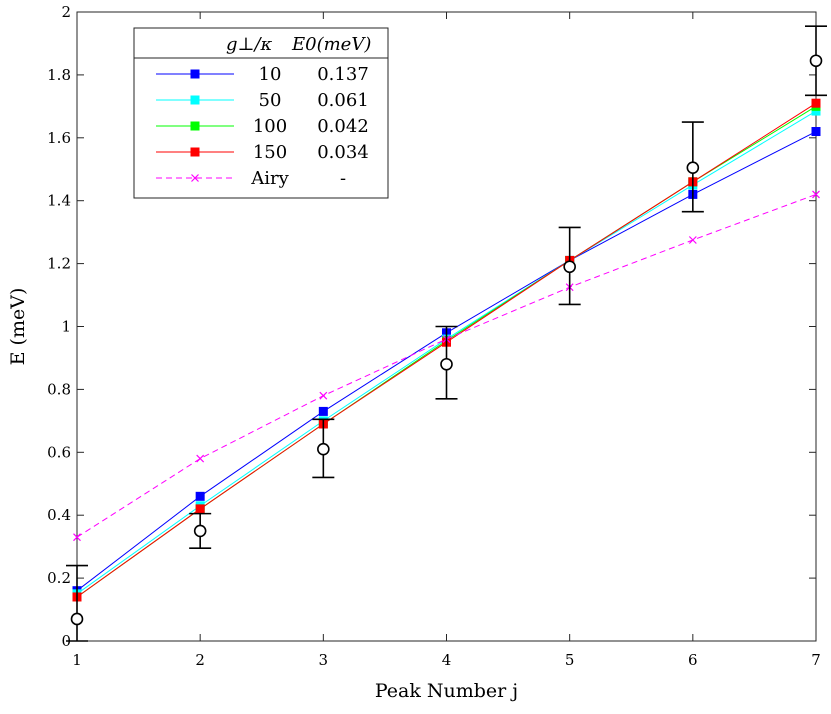  Describe the element at coordinates (77, 660) in the screenshot. I see `x-tick-label: 1` at that location.